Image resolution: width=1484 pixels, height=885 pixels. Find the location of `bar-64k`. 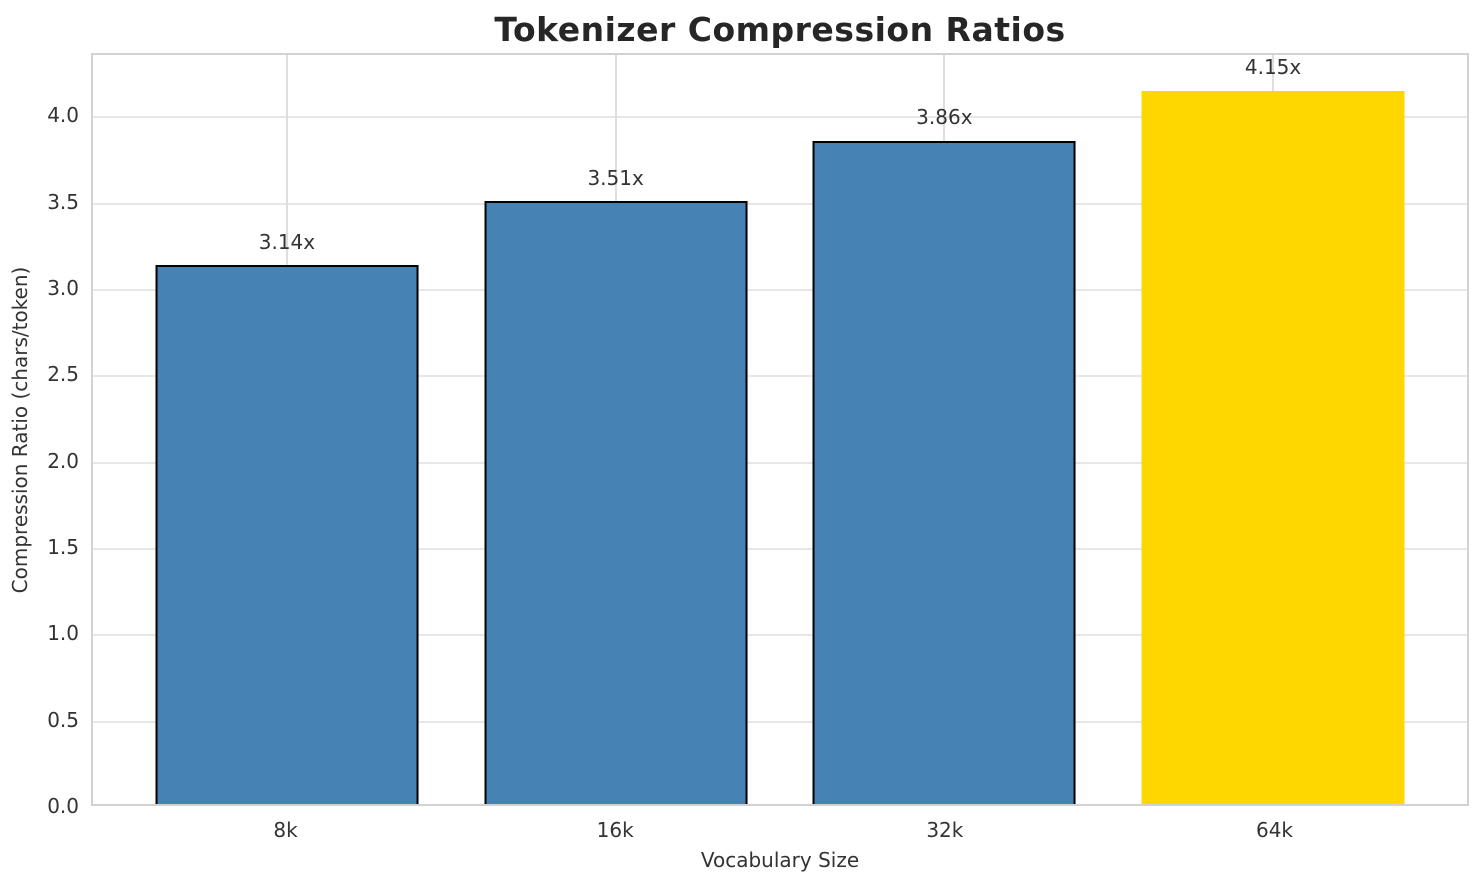

bar-64k is located at coordinates (1273, 447).